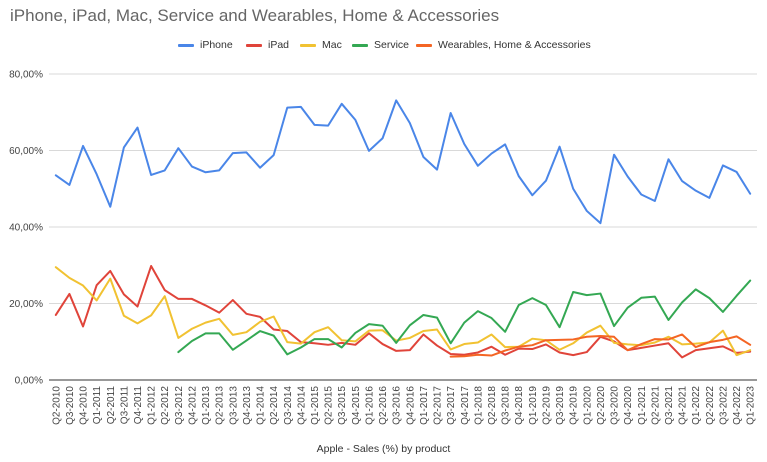 The height and width of the screenshot is (462, 767). Describe the element at coordinates (288, 405) in the screenshot. I see `x-tick-label: Q3-2014` at that location.